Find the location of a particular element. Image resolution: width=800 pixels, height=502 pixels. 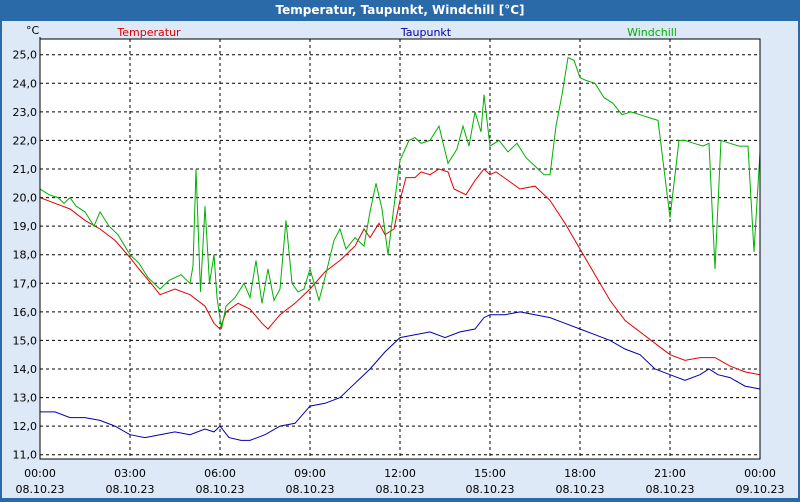

x-tick-label-time: 06:00 is located at coordinates (220, 473).